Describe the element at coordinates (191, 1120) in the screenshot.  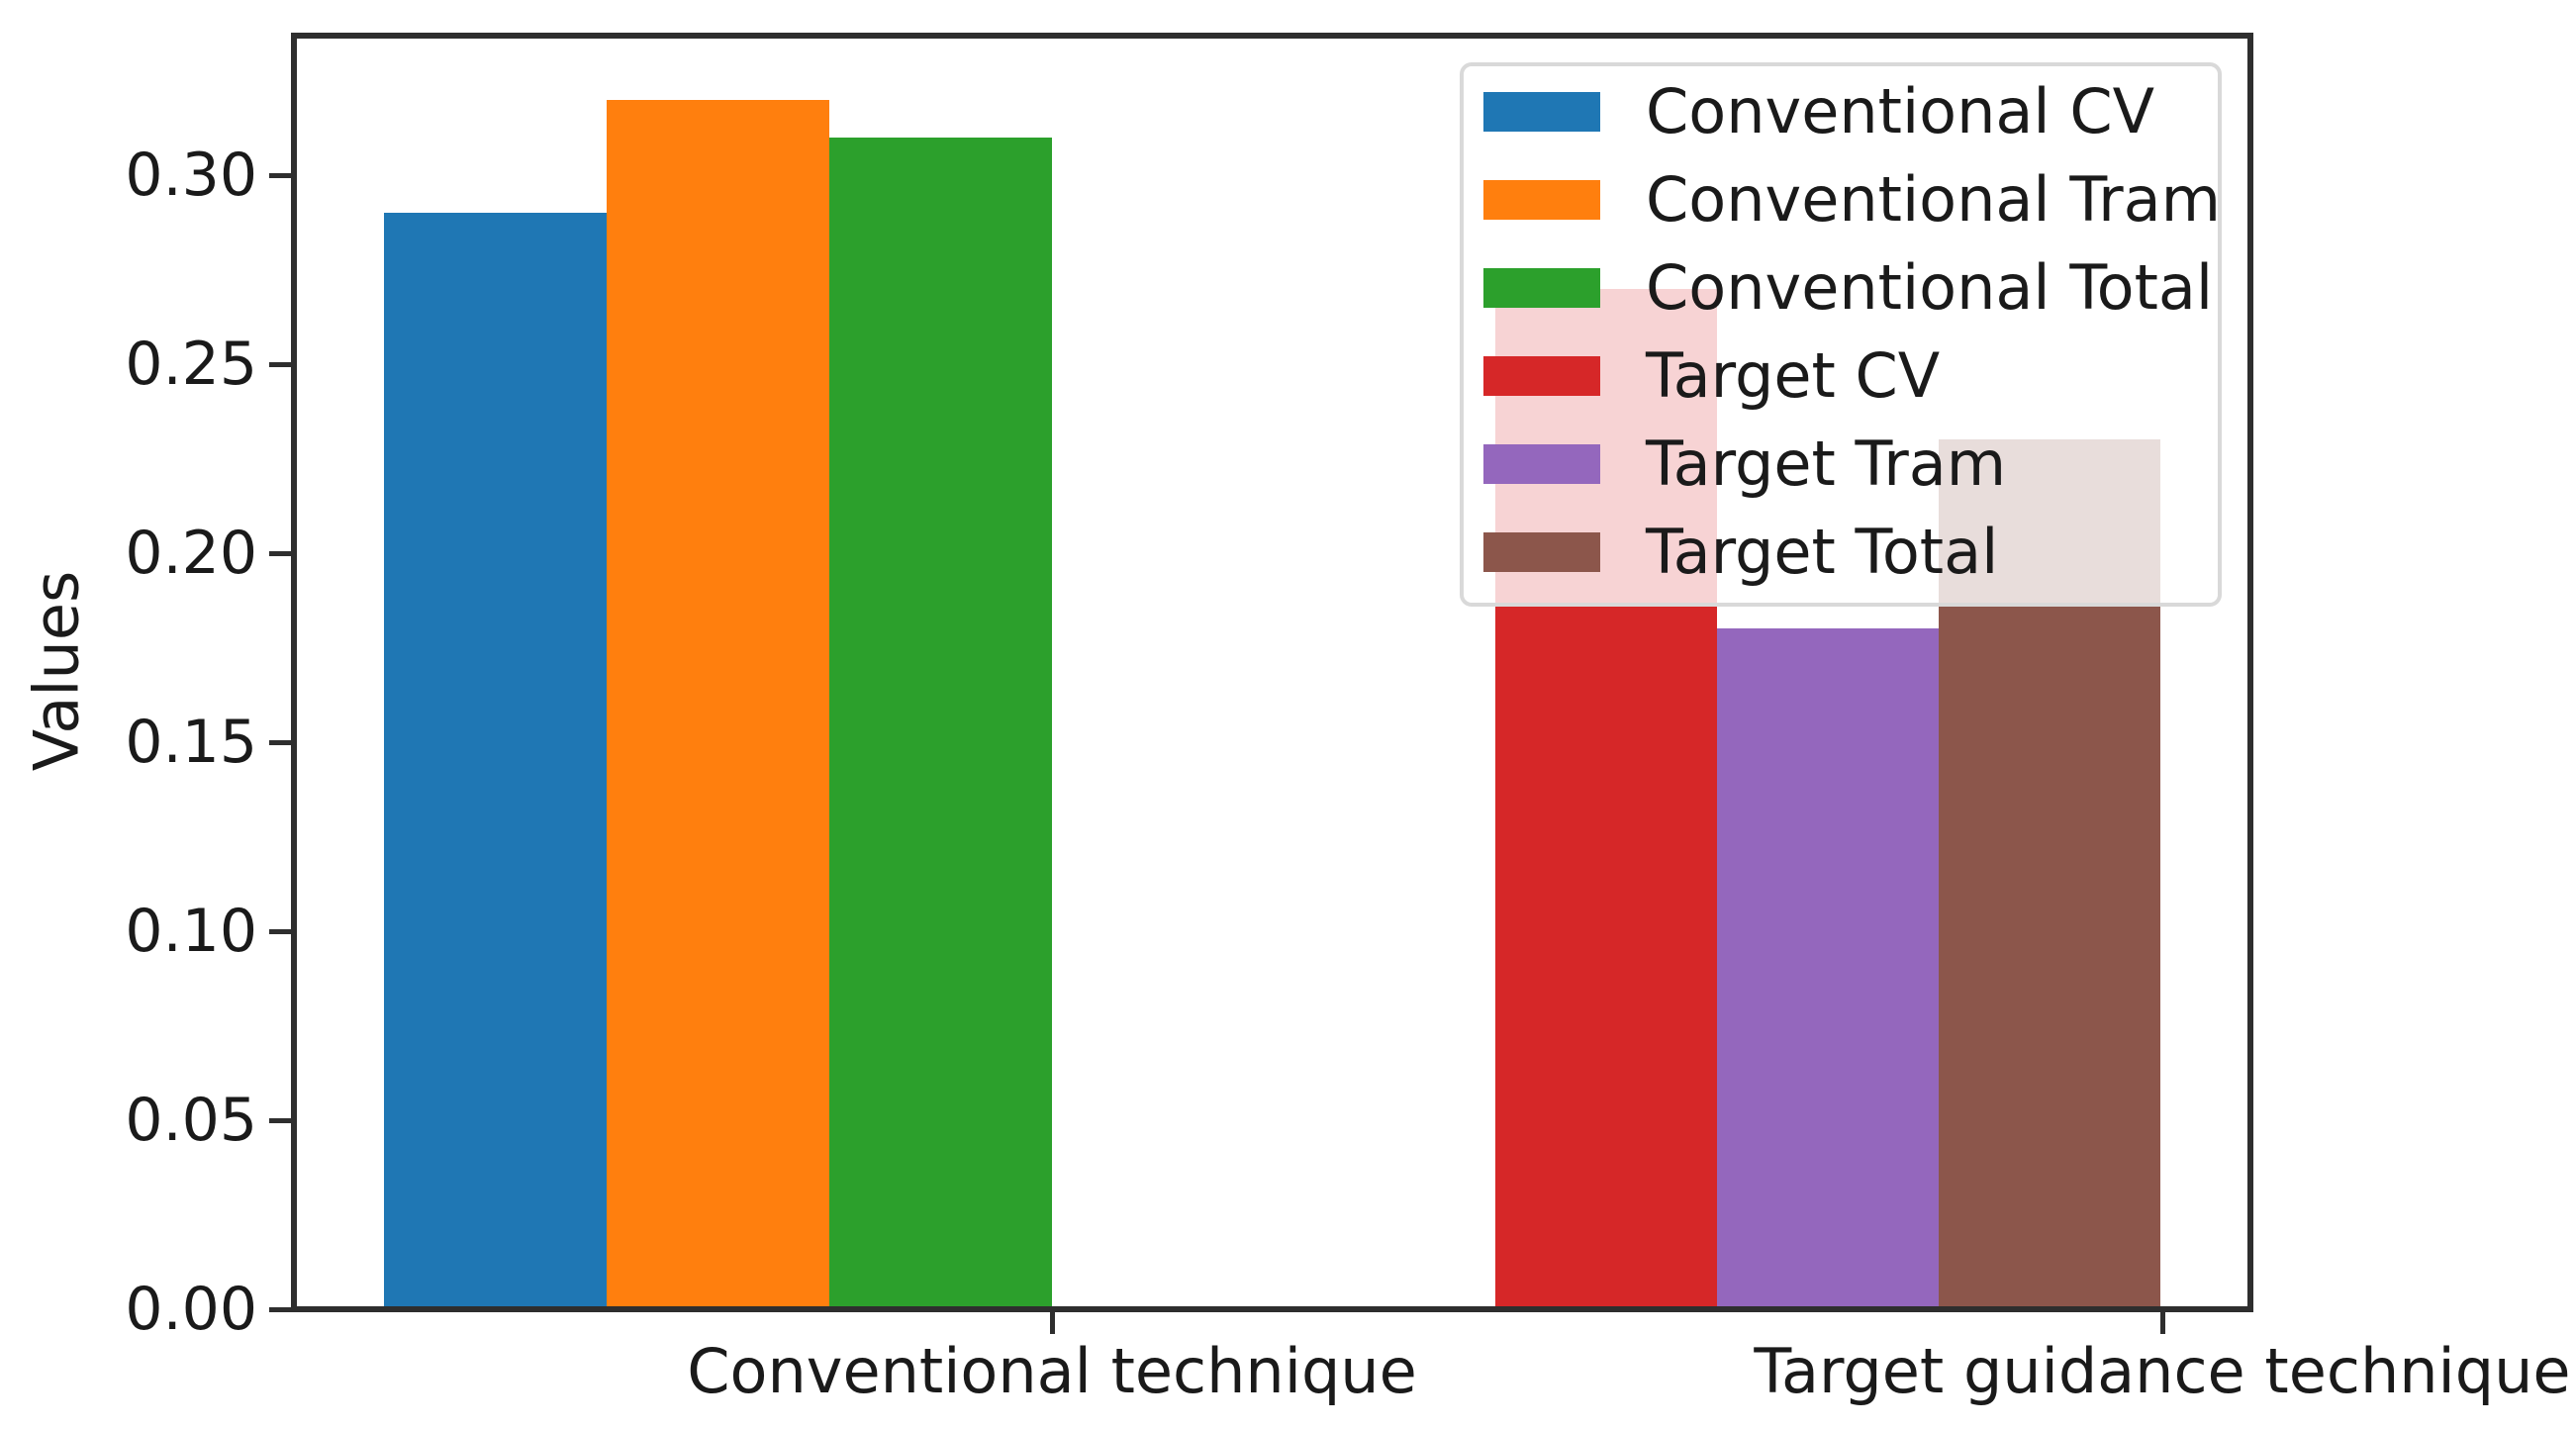
I see `y-tick-label: 0.05` at that location.